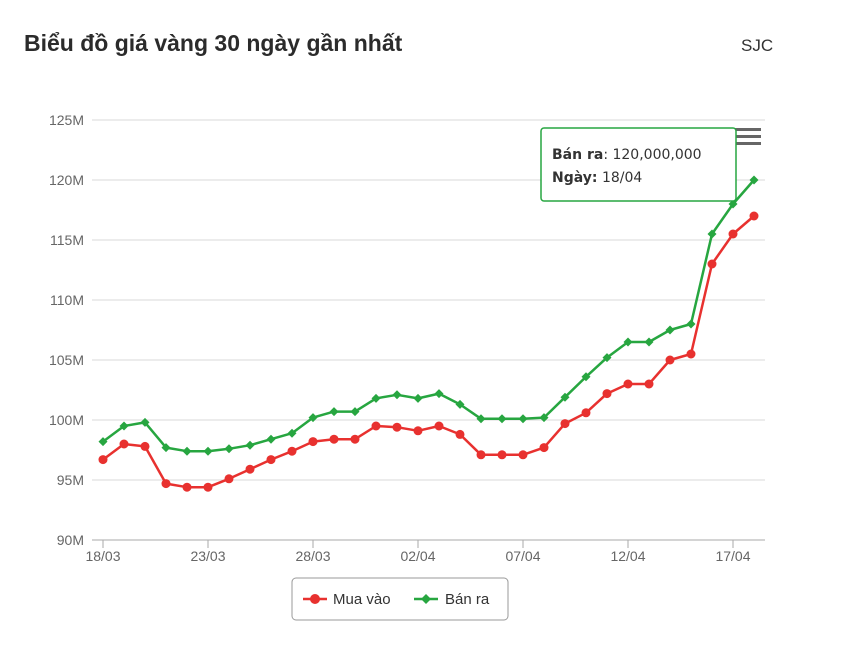 Image resolution: width=842 pixels, height=650 pixels. What do you see at coordinates (577, 155) in the screenshot?
I see `tooltip-series-label: Bán ra` at bounding box center [577, 155].